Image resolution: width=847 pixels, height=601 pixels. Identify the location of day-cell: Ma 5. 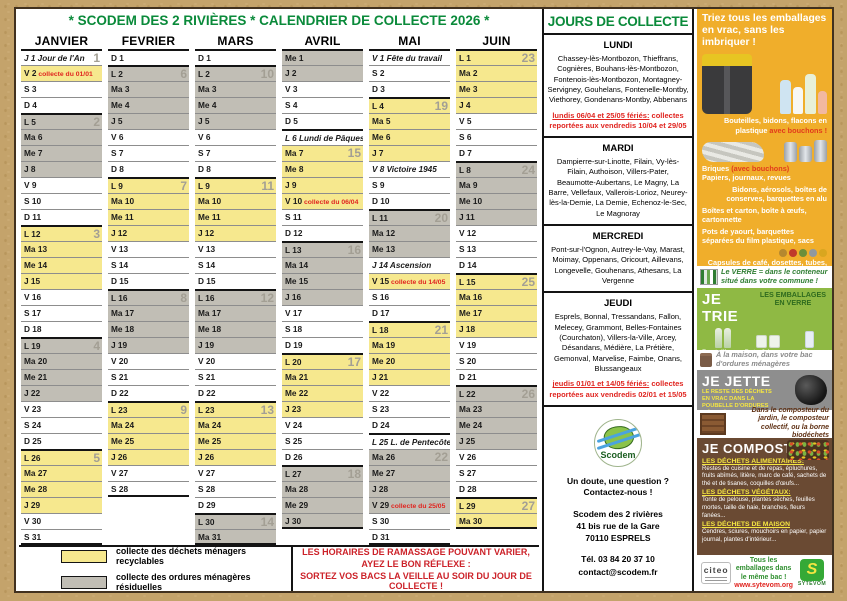
(409, 121).